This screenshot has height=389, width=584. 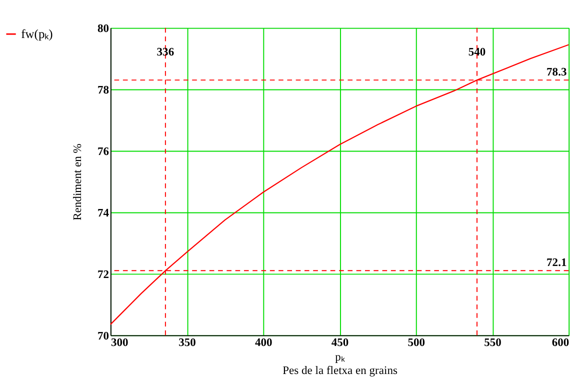 What do you see at coordinates (165, 52) in the screenshot?
I see `ref-line-label: 336` at bounding box center [165, 52].